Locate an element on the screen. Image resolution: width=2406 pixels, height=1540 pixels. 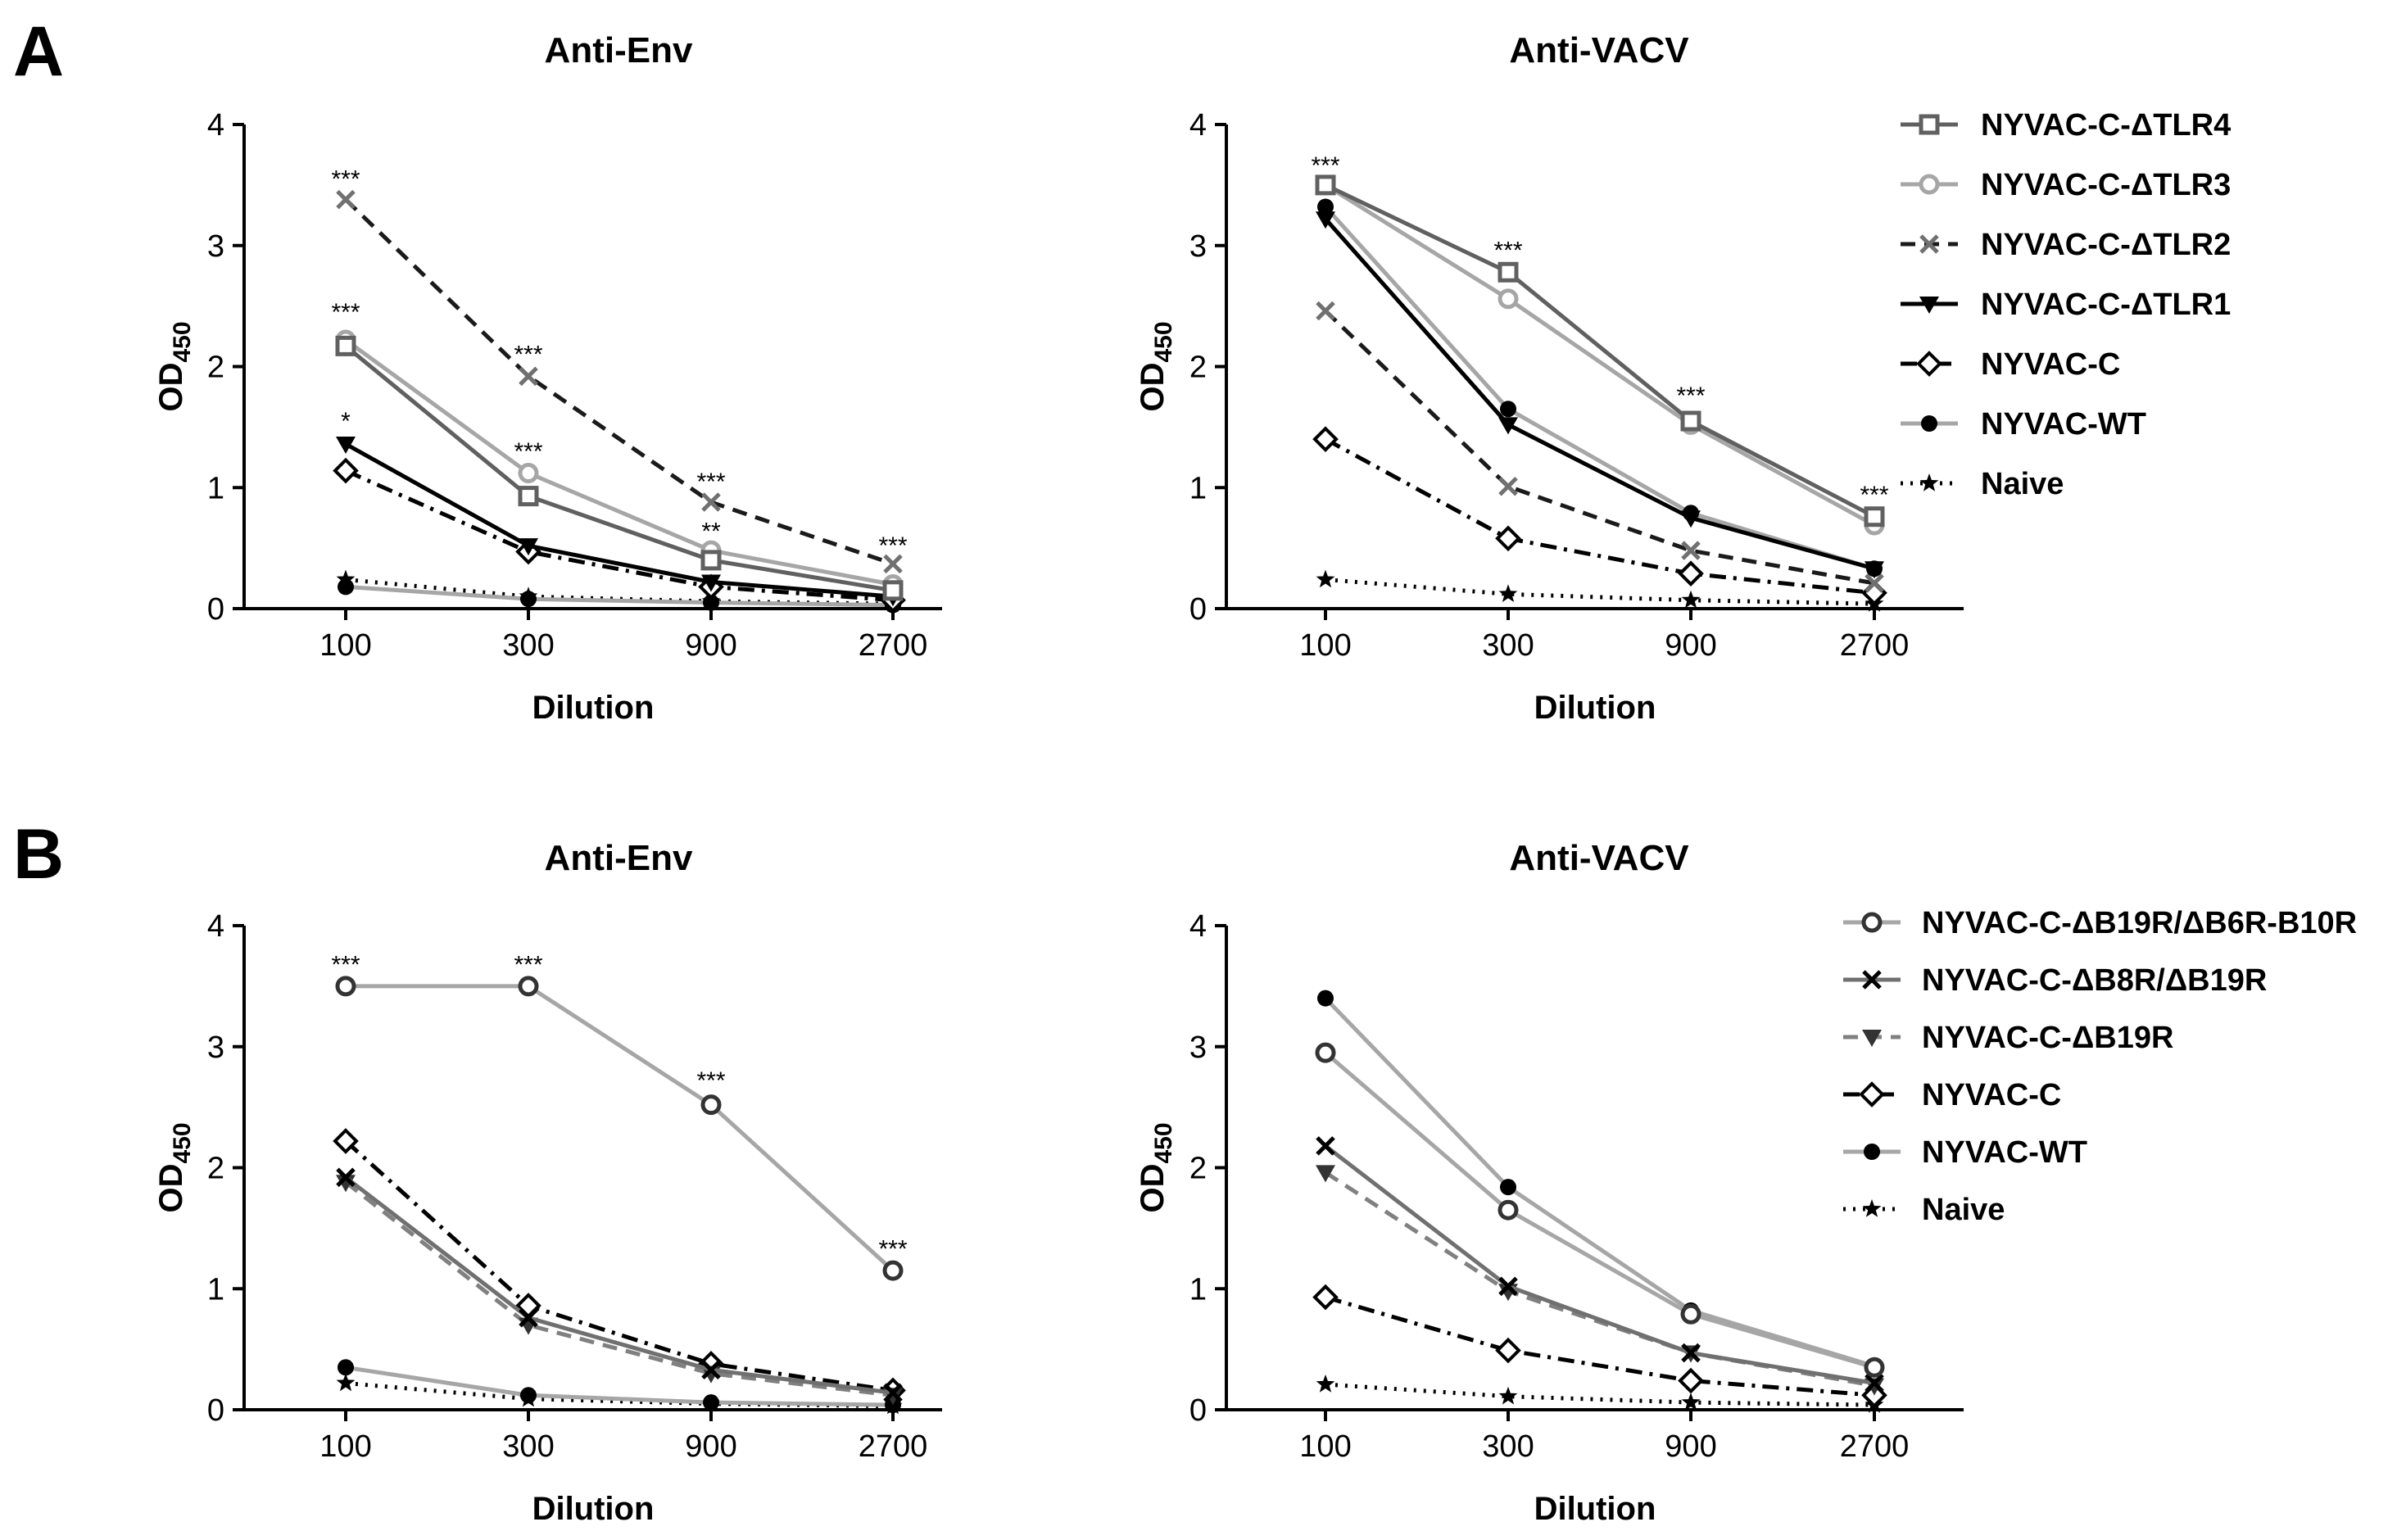
legend-item-nyvac-c-delta-b19r: NYVAC-C-ΔB19R is located at coordinates (2008, 1038).